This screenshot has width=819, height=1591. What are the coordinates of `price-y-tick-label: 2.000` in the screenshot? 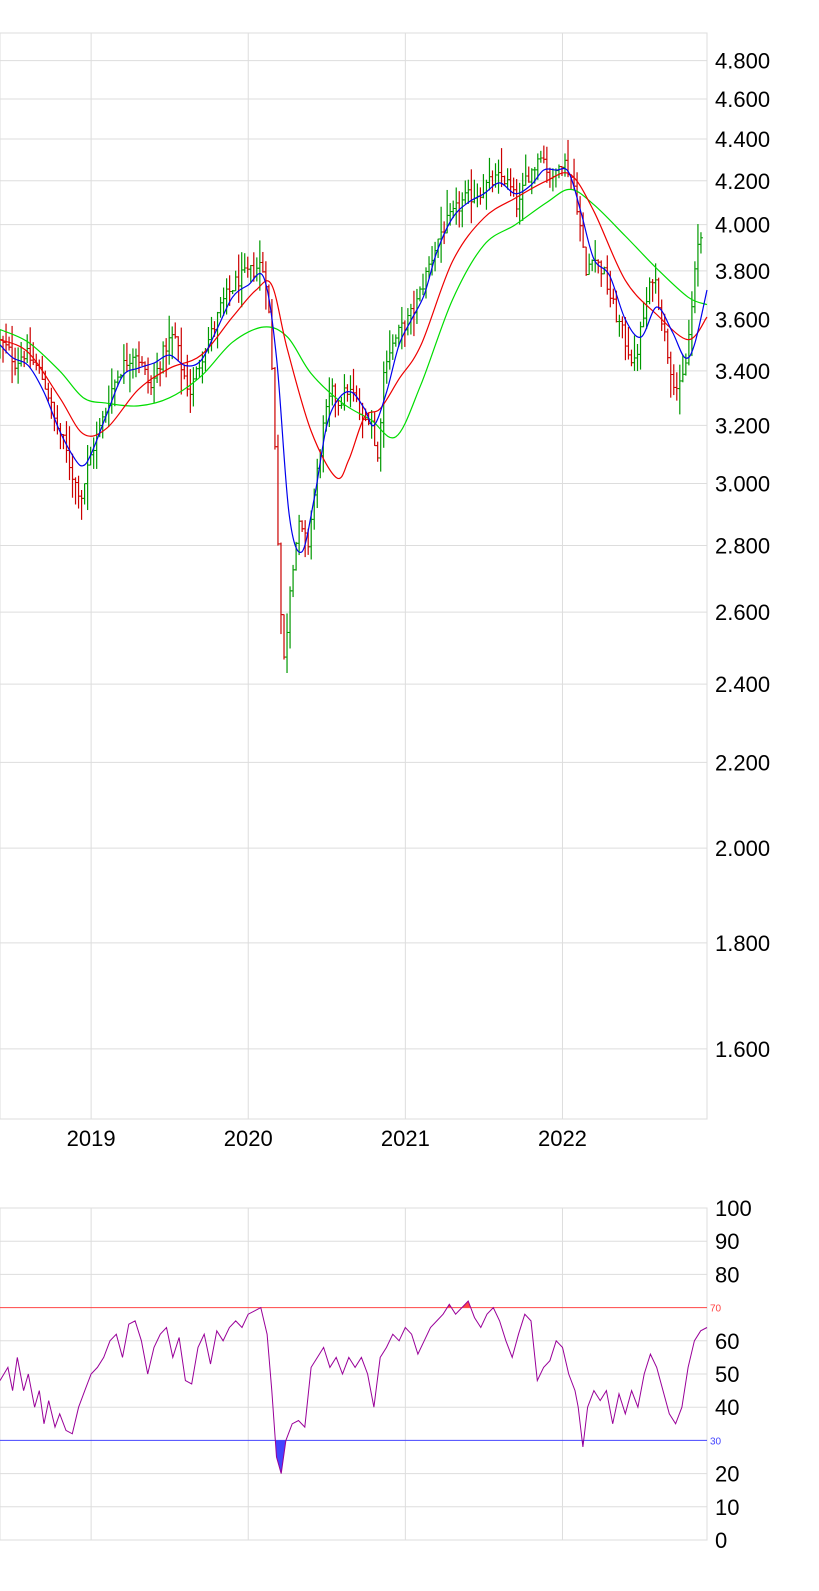 It's located at (742, 848).